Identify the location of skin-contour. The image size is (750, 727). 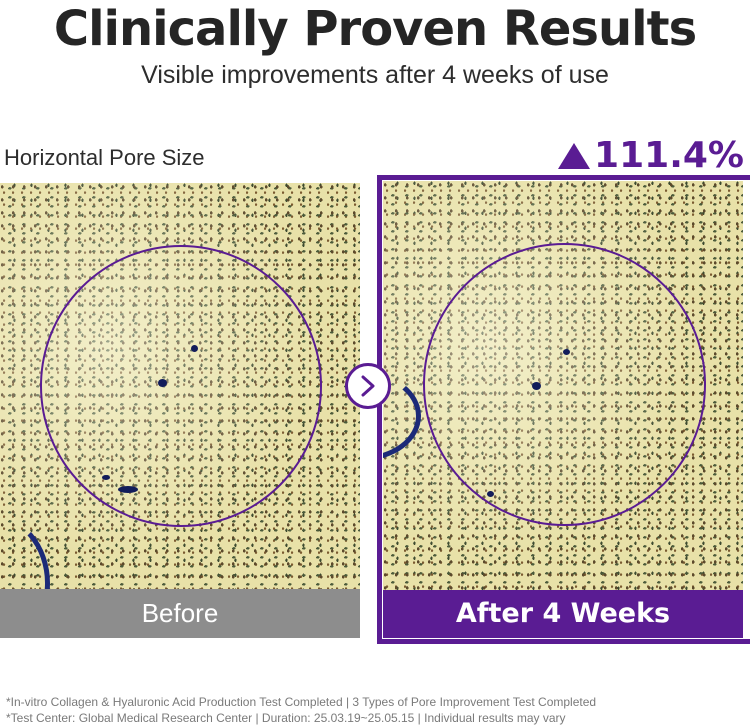
(25, 551).